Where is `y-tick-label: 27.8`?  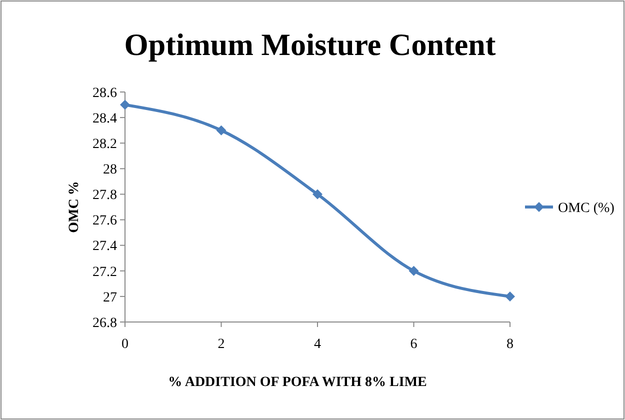 y-tick-label: 27.8 is located at coordinates (104, 196).